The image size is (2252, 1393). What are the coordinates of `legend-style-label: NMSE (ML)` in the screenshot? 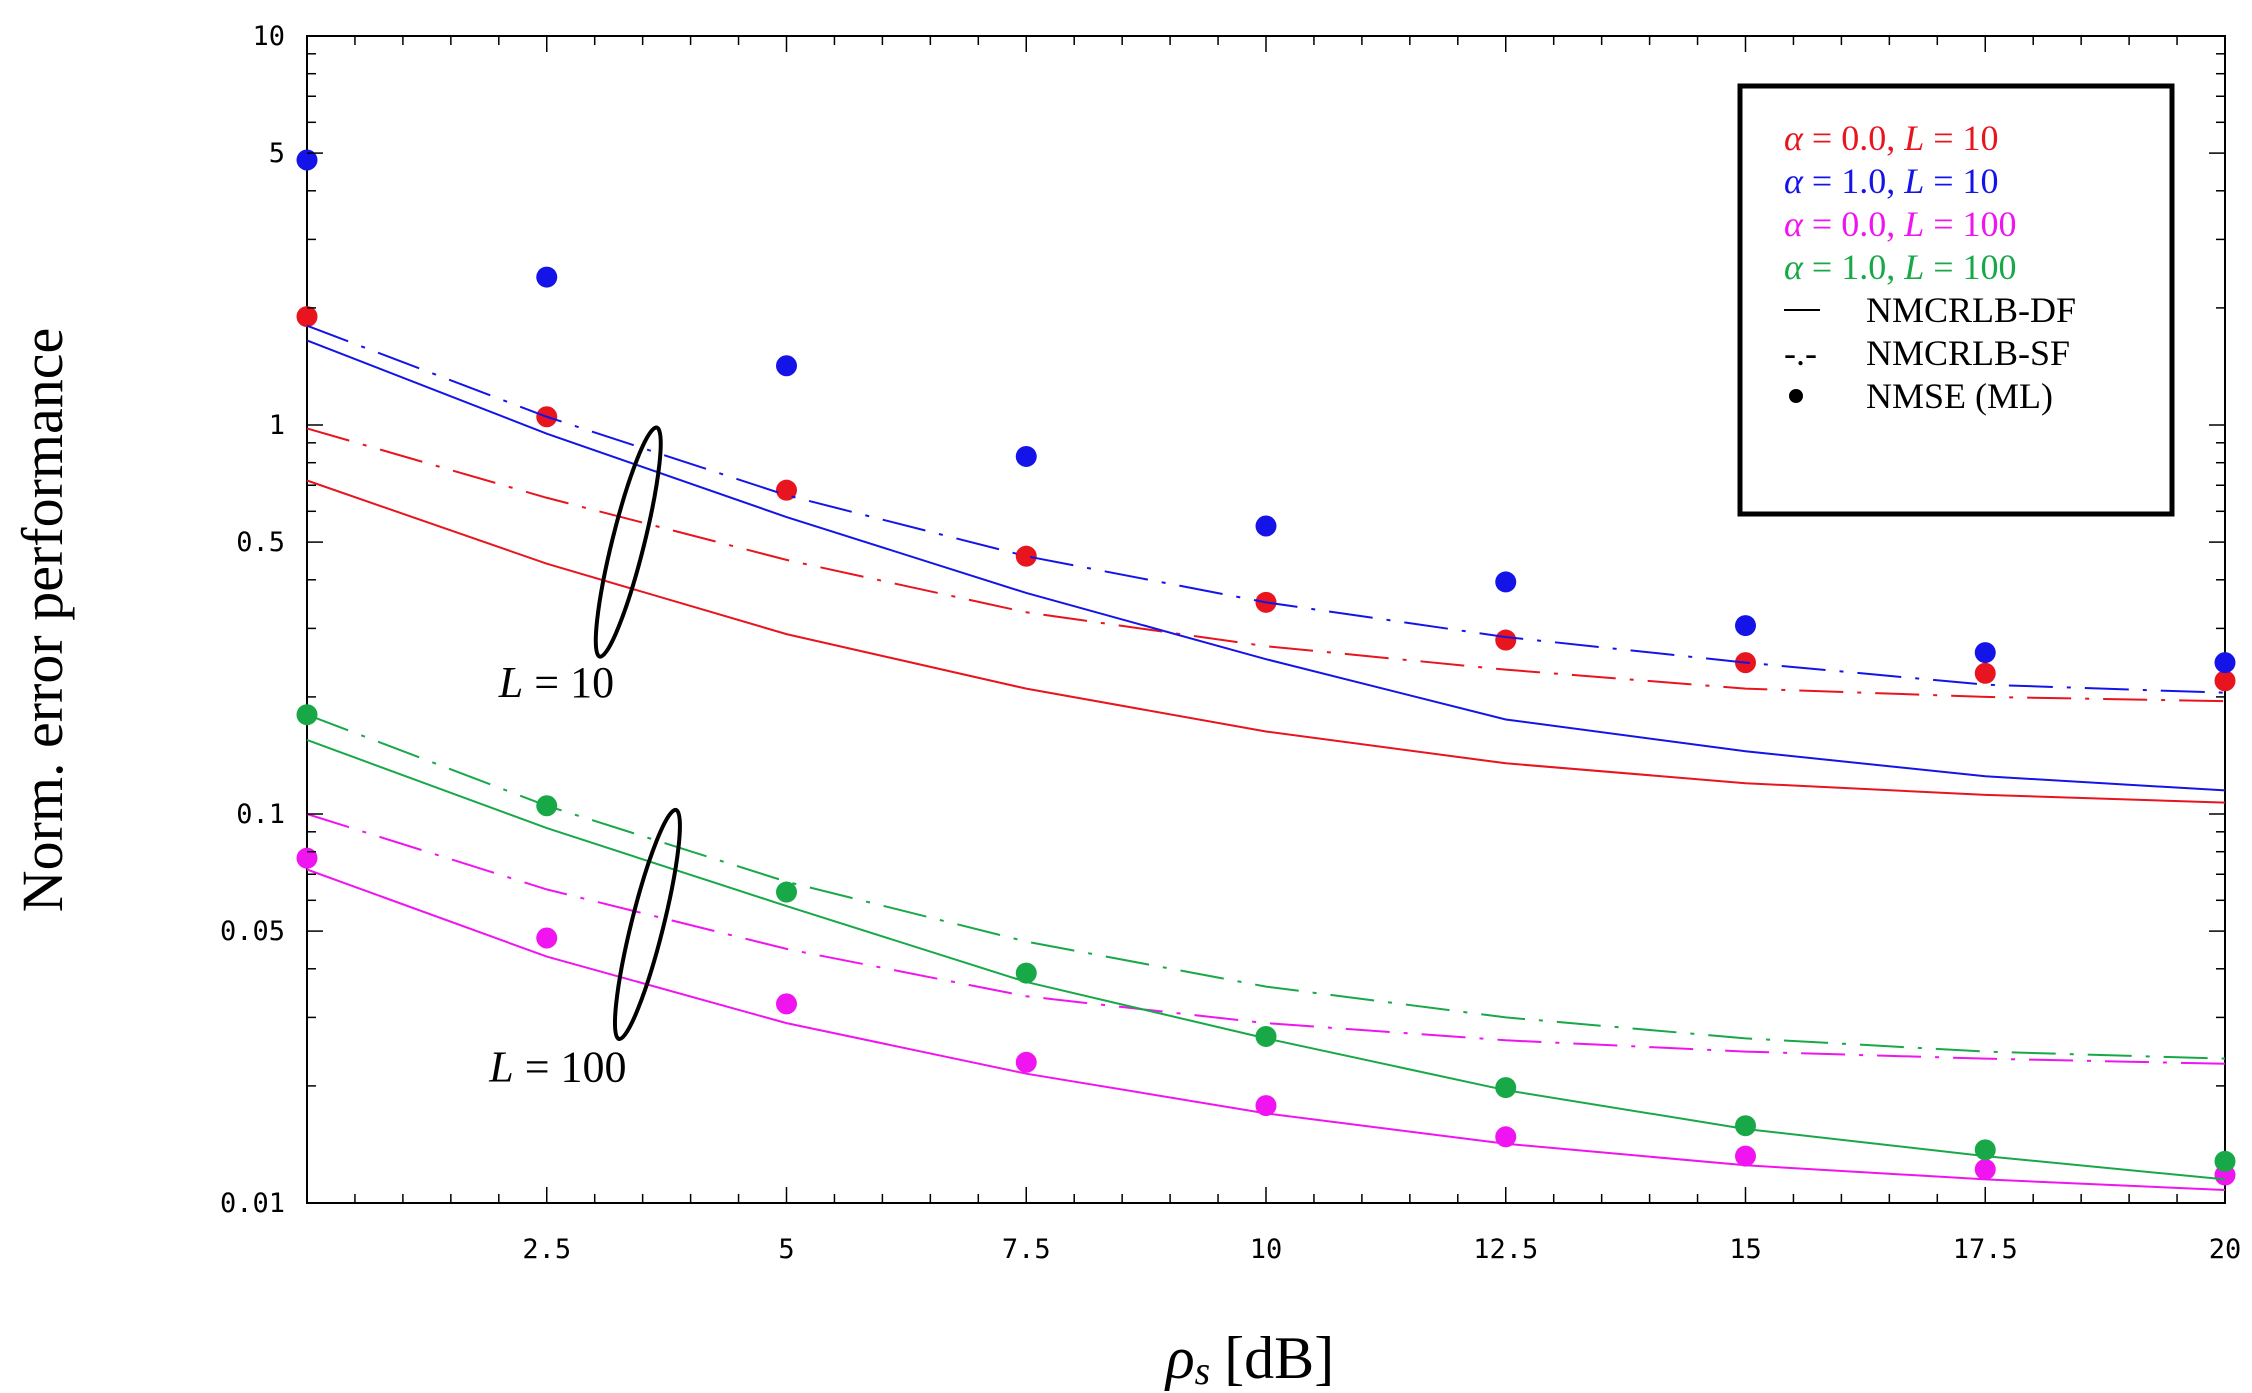 It's located at (1959, 396).